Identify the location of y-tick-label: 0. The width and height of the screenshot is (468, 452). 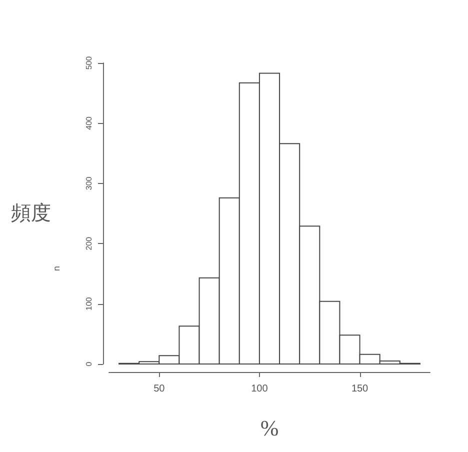
(89, 363).